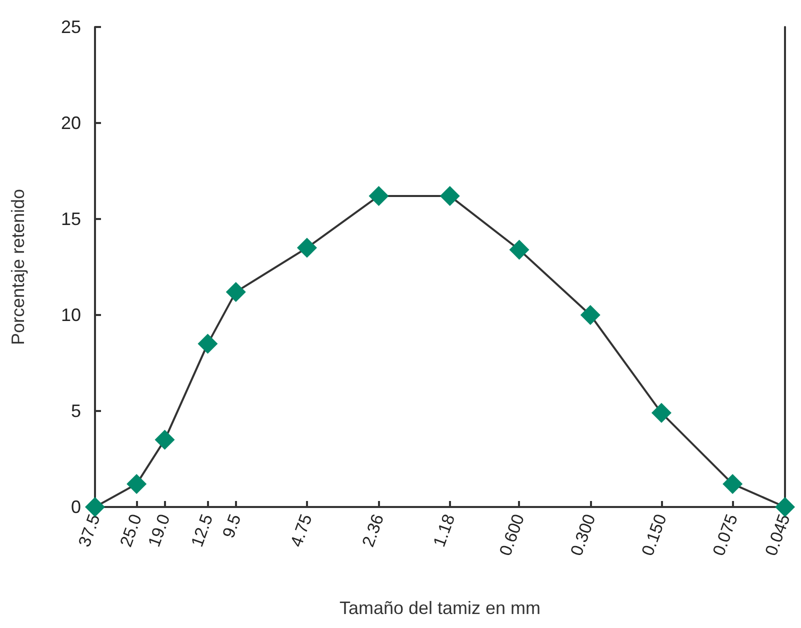 The width and height of the screenshot is (801, 628). What do you see at coordinates (778, 535) in the screenshot?
I see `x-tick-label: 0.045` at bounding box center [778, 535].